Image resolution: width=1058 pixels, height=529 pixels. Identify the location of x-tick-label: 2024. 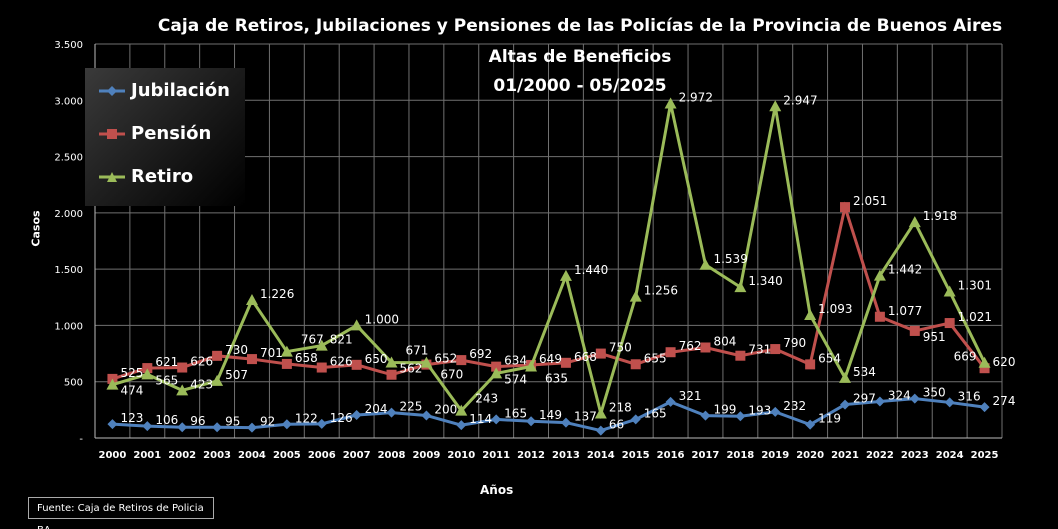
(950, 455).